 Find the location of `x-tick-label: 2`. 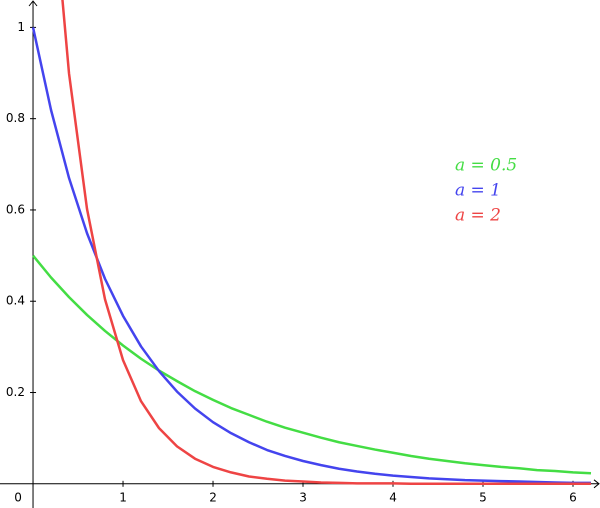

x-tick-label: 2 is located at coordinates (213, 497).